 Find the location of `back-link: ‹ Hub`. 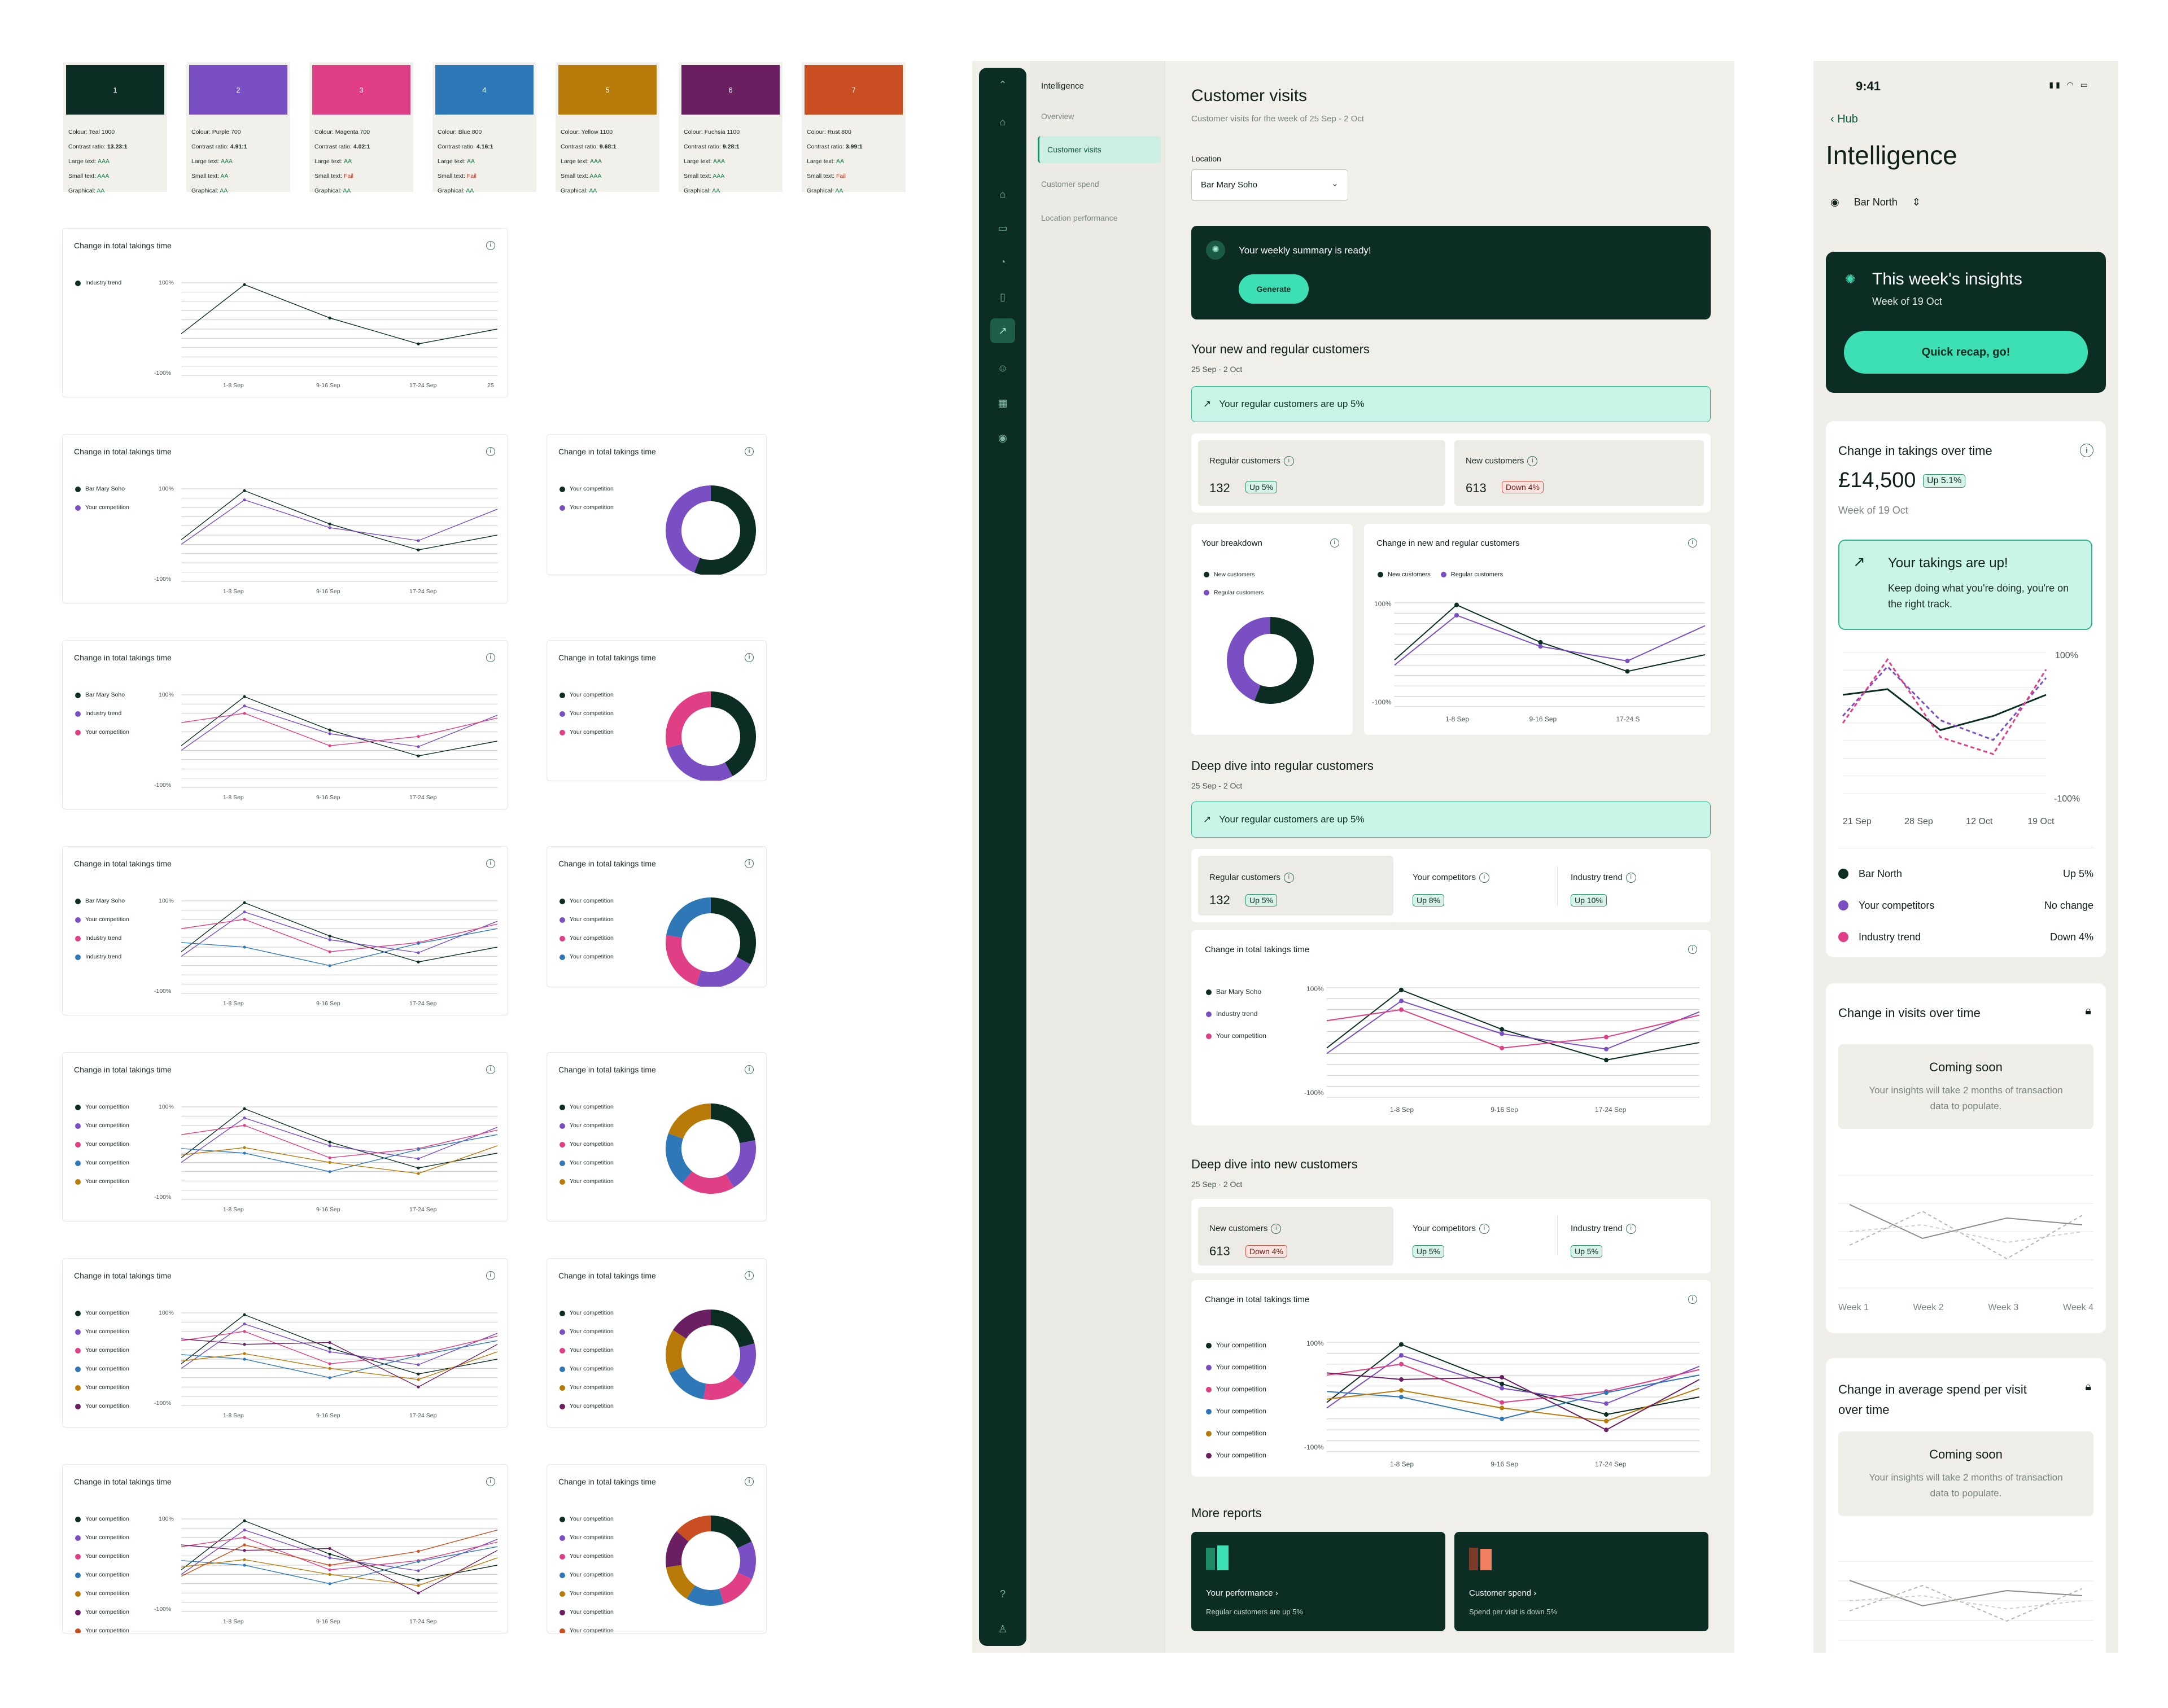

back-link: ‹ Hub is located at coordinates (1844, 120).